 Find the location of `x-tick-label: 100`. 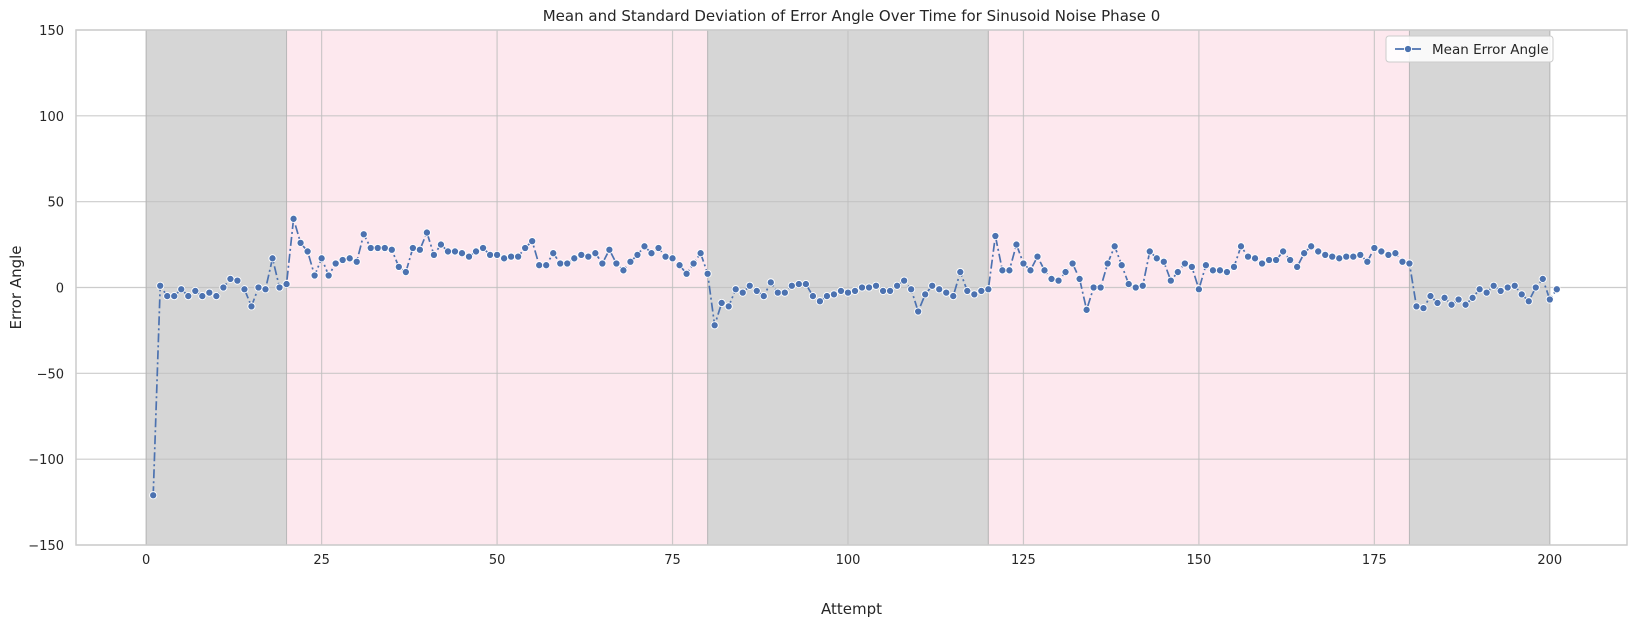

x-tick-label: 100 is located at coordinates (848, 560).